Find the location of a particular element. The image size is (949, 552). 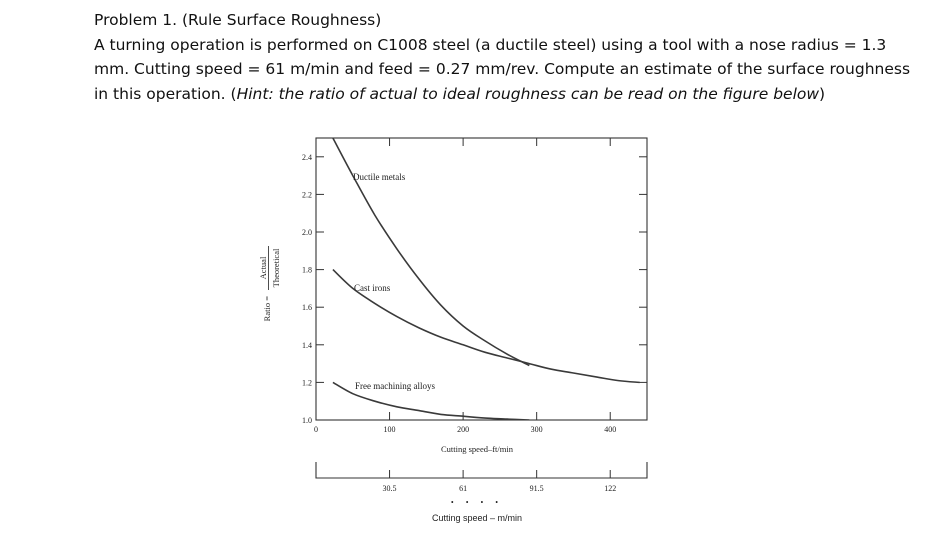

x-tick-label-4: 400 is located at coordinates (610, 429).